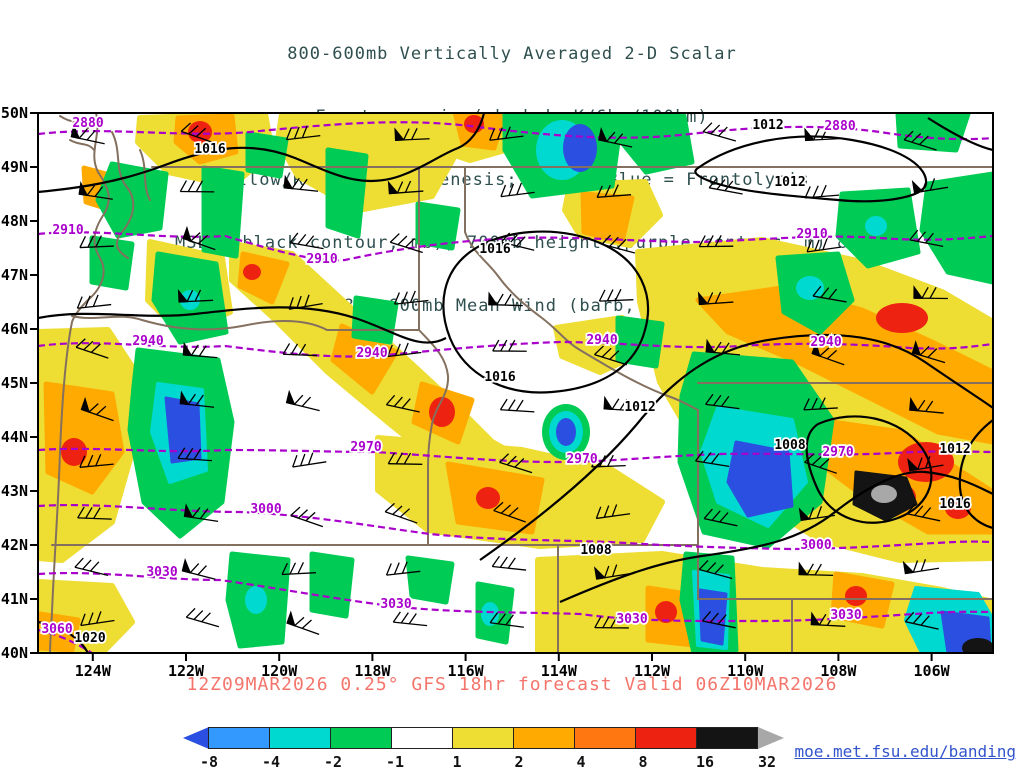 Image resolution: width=1024 pixels, height=775 pixels. What do you see at coordinates (196, 738) in the screenshot?
I see `colorbar-left-arrow` at bounding box center [196, 738].